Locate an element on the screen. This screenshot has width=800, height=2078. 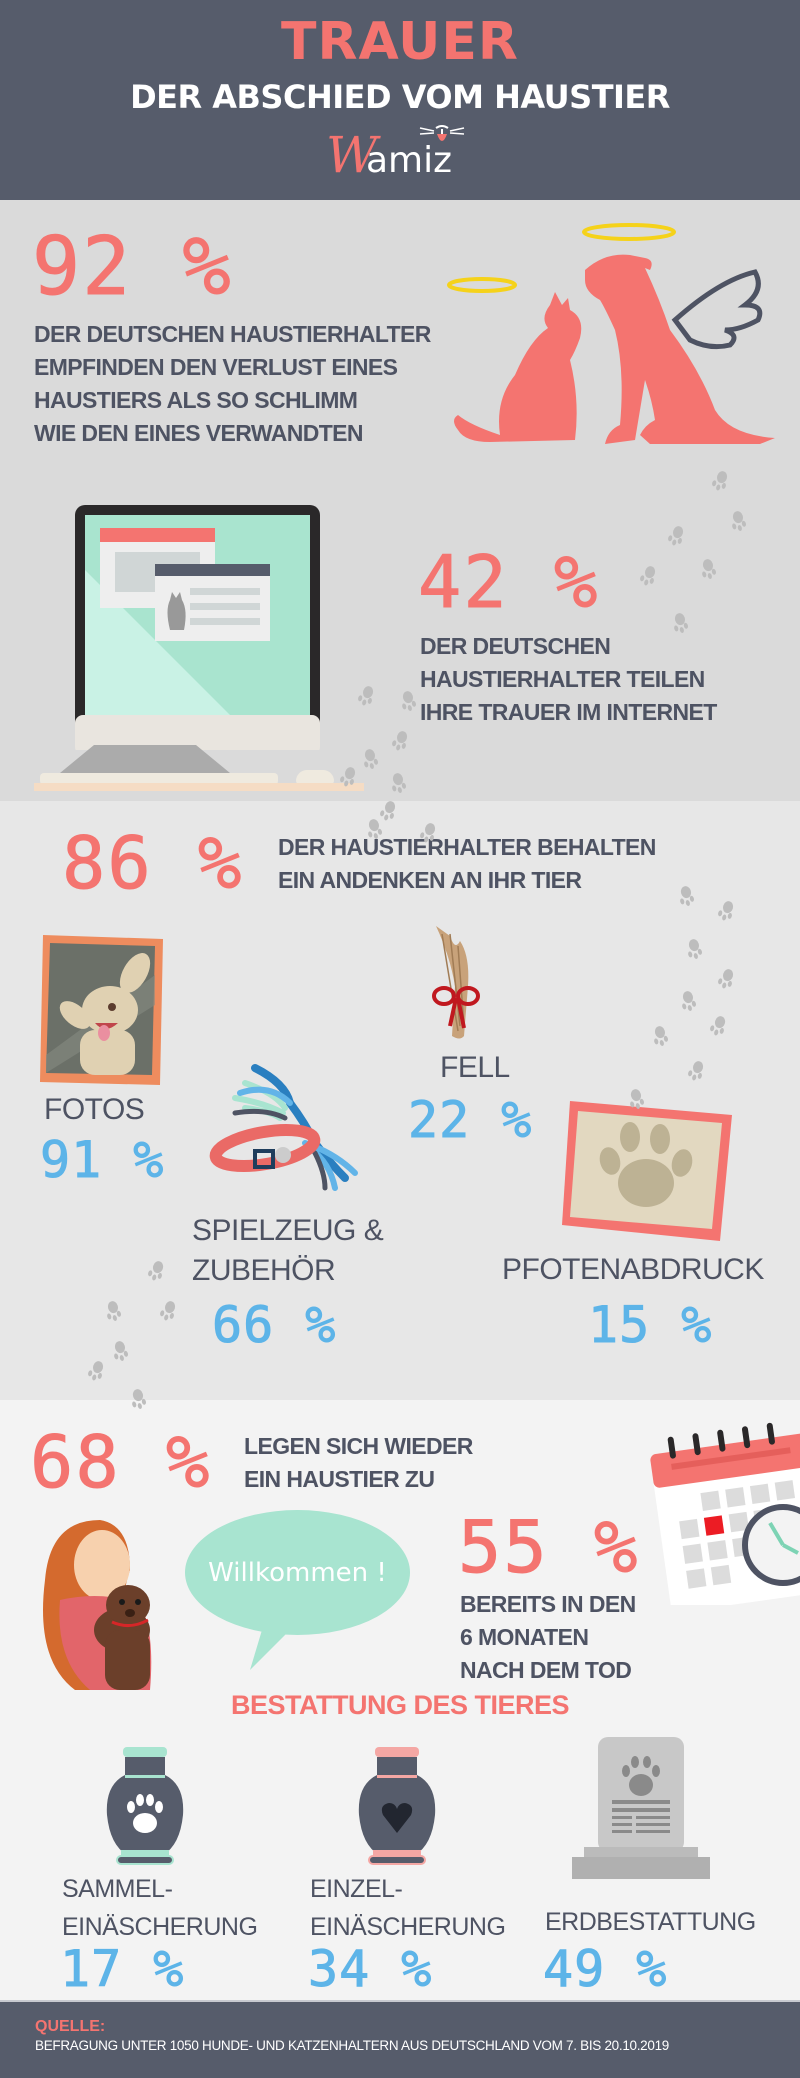
pawprint-frame-icon is located at coordinates (647, 1171).